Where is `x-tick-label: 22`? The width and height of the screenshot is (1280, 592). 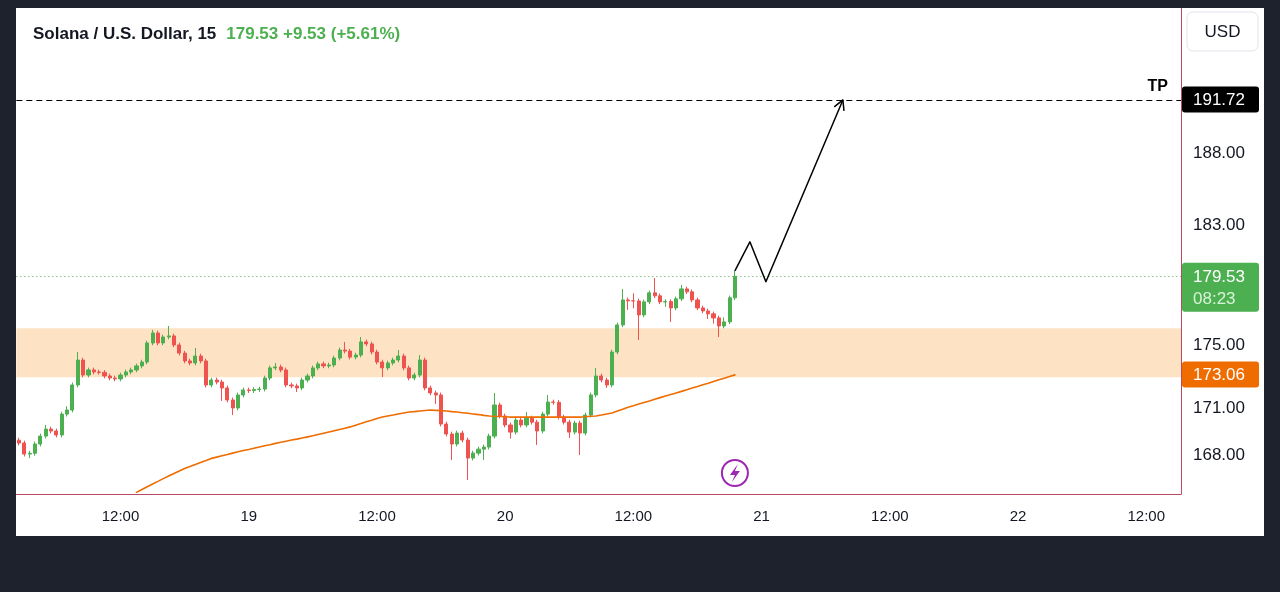 x-tick-label: 22 is located at coordinates (1018, 515).